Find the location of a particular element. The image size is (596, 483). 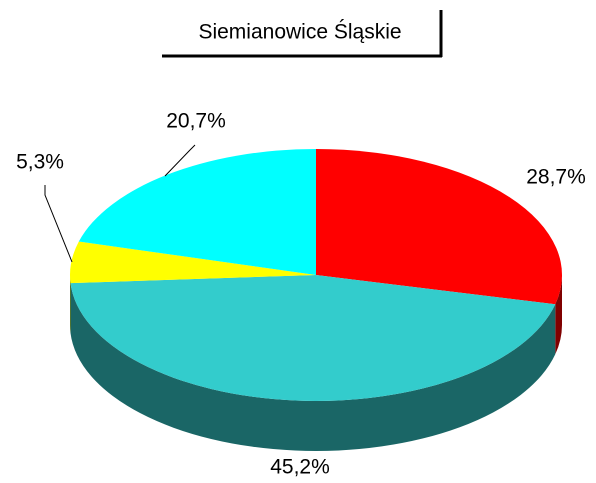

title-box is located at coordinates (301, 32).